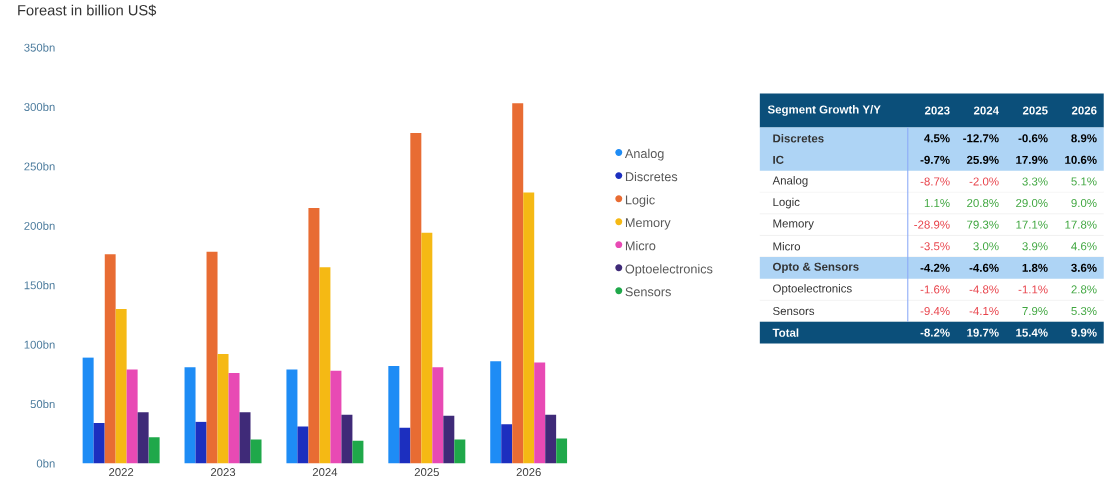 The height and width of the screenshot is (487, 1104). I want to click on chart-title: Foreast in billion US$, so click(87, 10).